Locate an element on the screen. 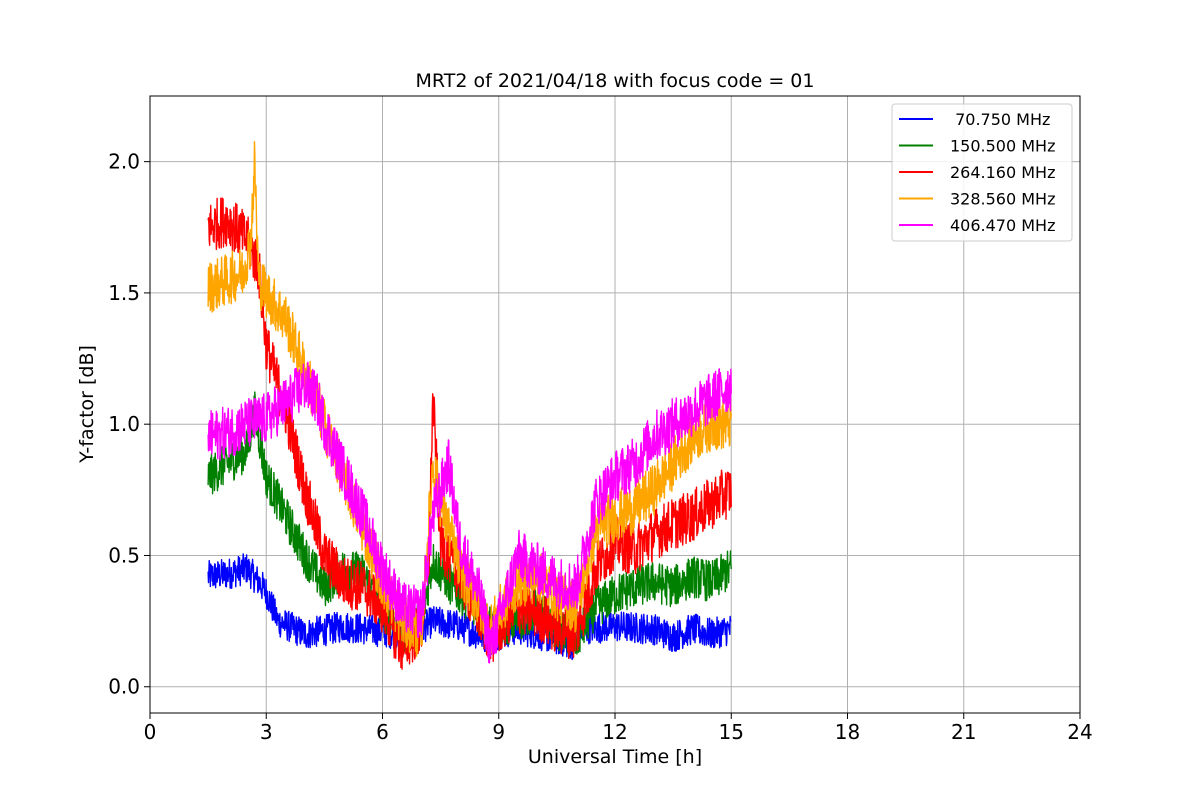 Image resolution: width=1200 pixels, height=804 pixels. y-tick-label: 2.0 is located at coordinates (124, 162).